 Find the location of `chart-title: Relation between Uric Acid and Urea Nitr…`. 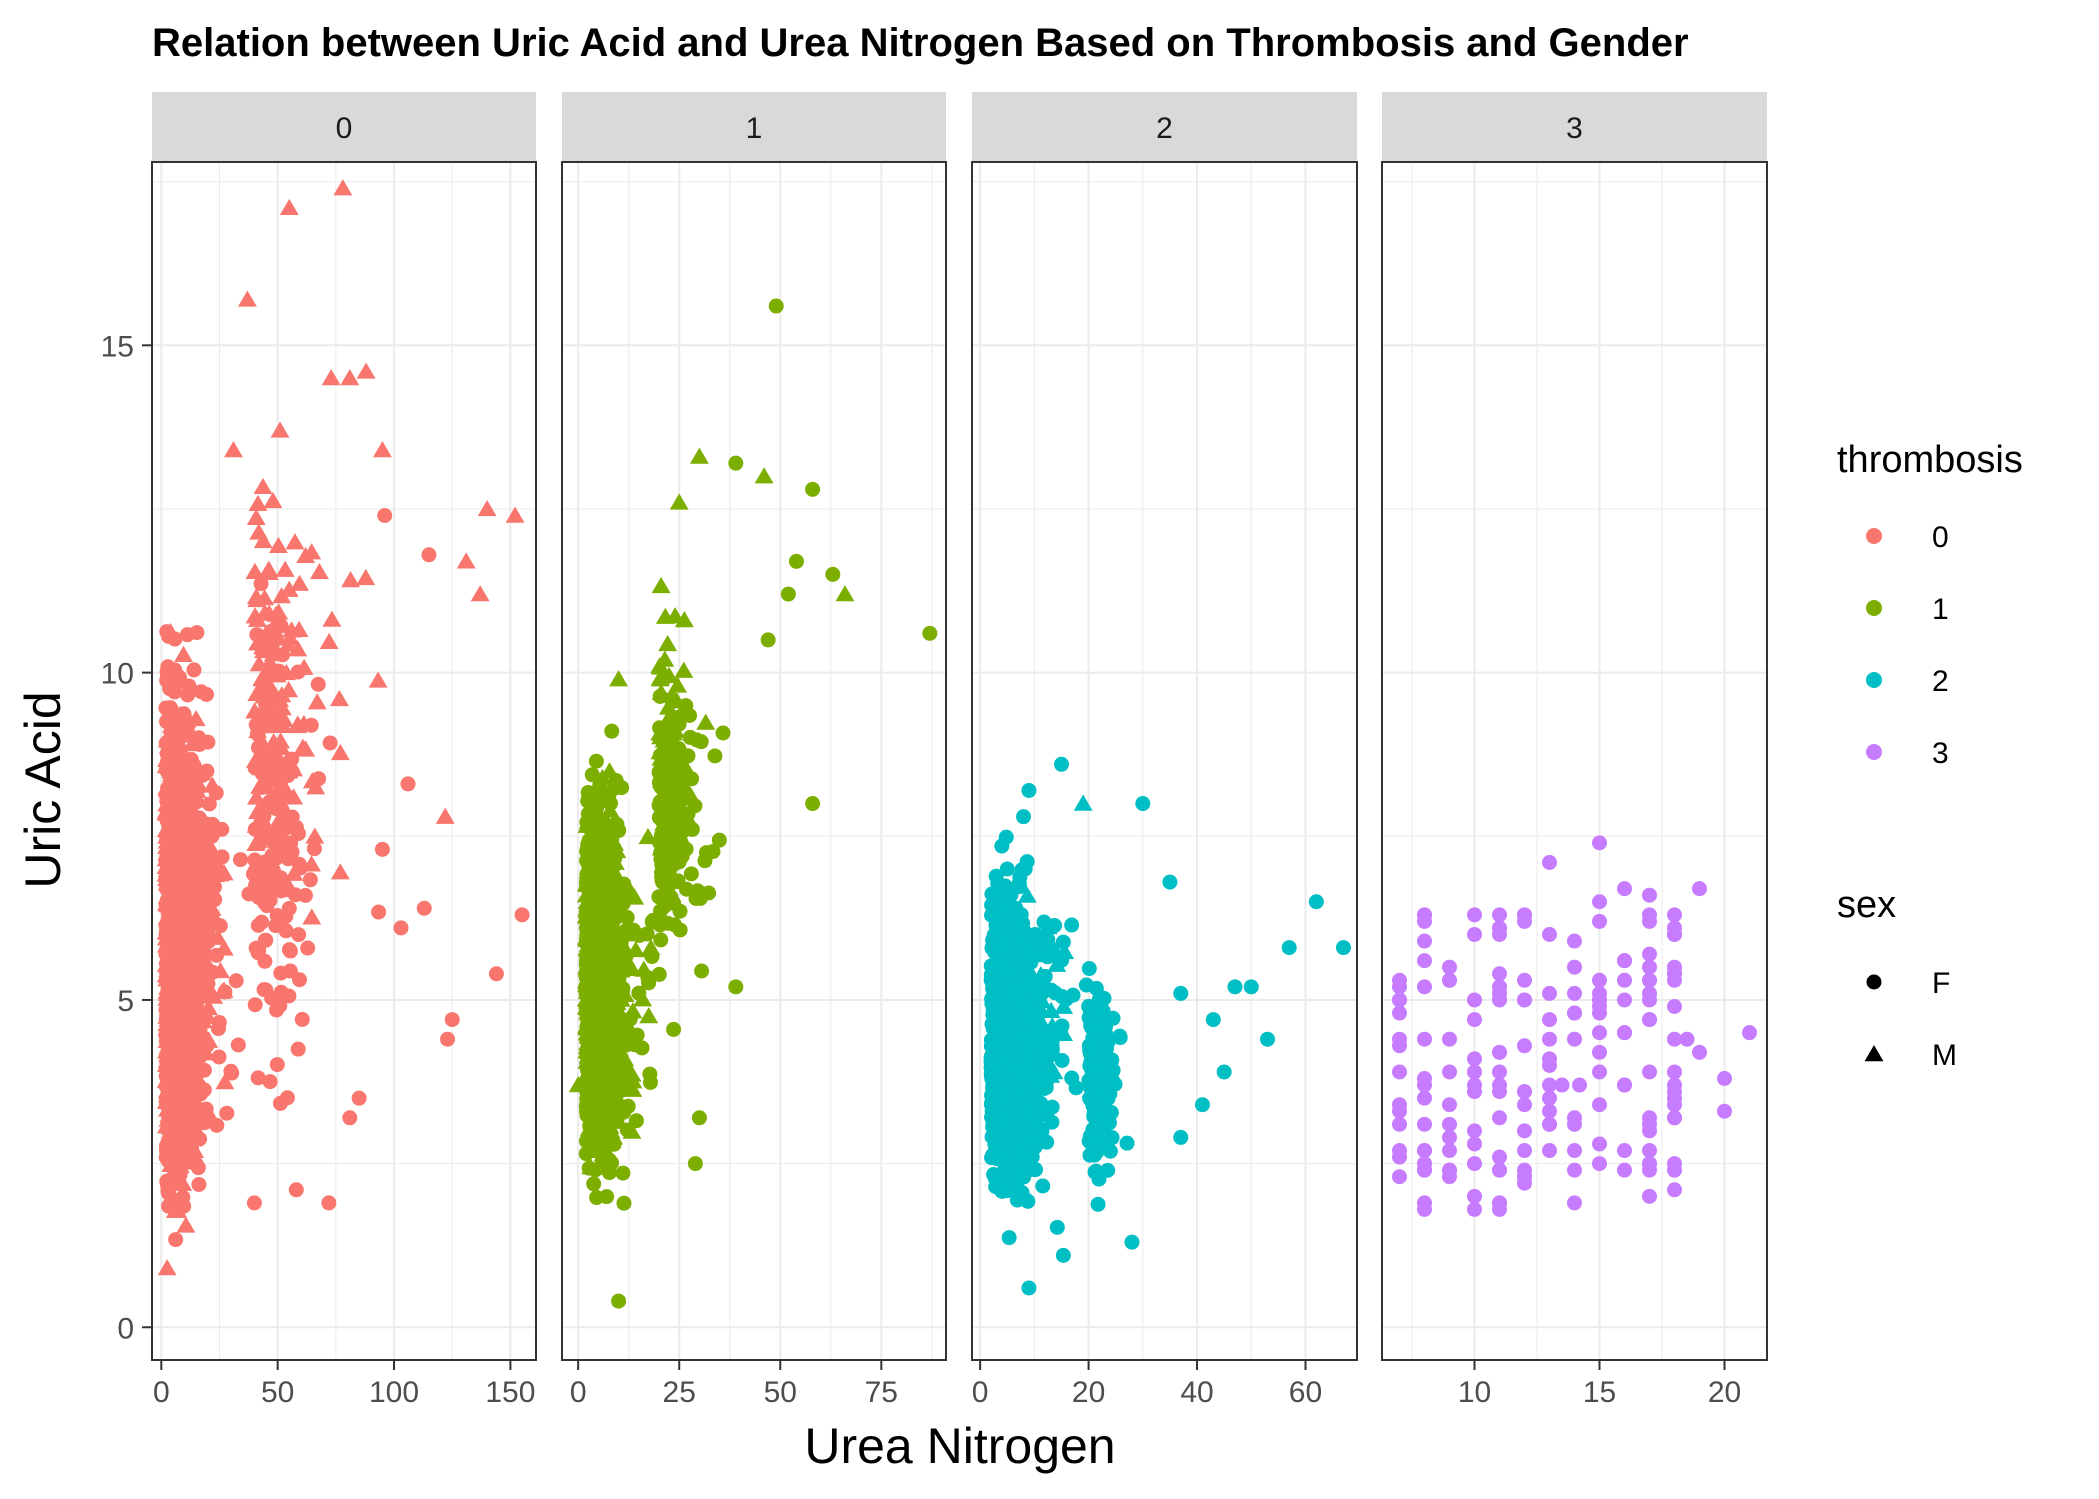

chart-title: Relation between Uric Acid and Urea Nitr… is located at coordinates (920, 43).